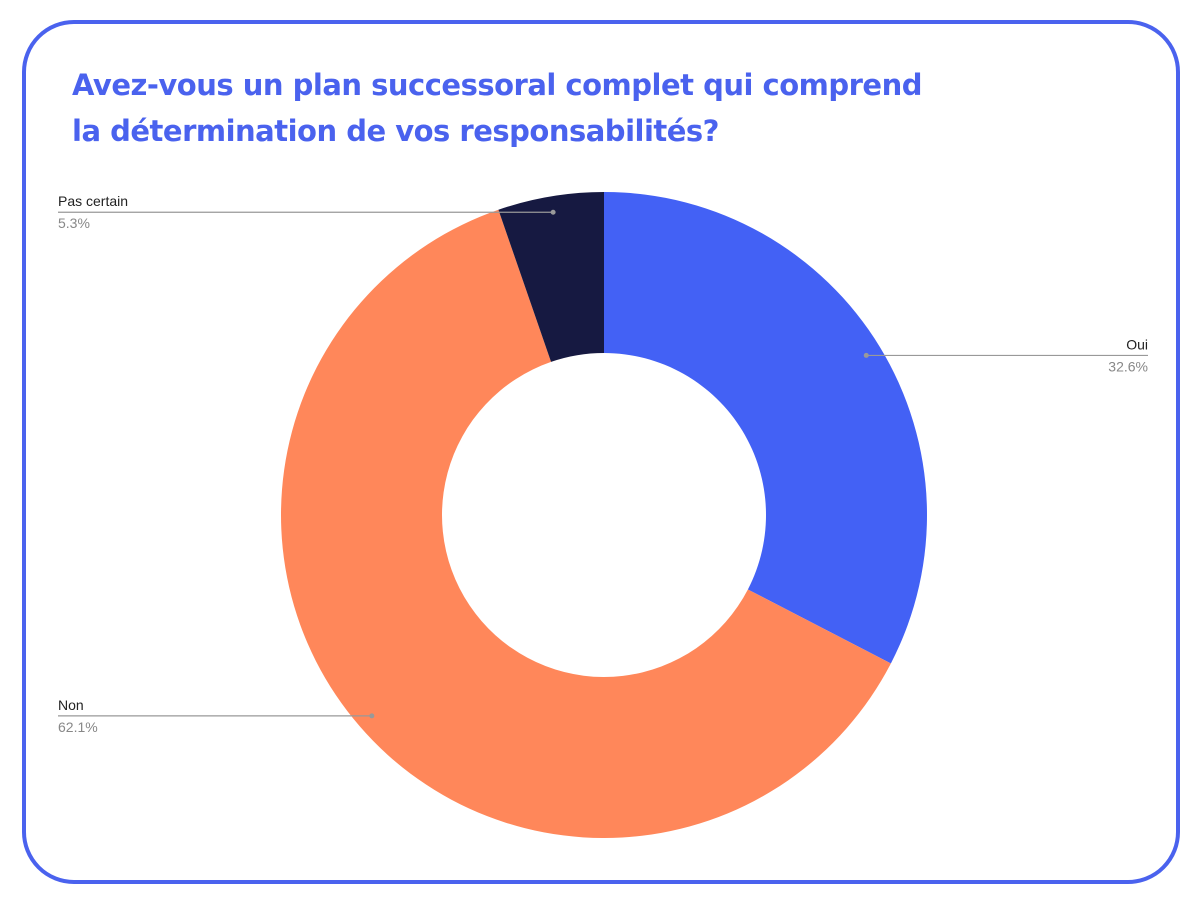 This screenshot has width=1200, height=900. What do you see at coordinates (71, 705) in the screenshot?
I see `slice-label: Non` at bounding box center [71, 705].